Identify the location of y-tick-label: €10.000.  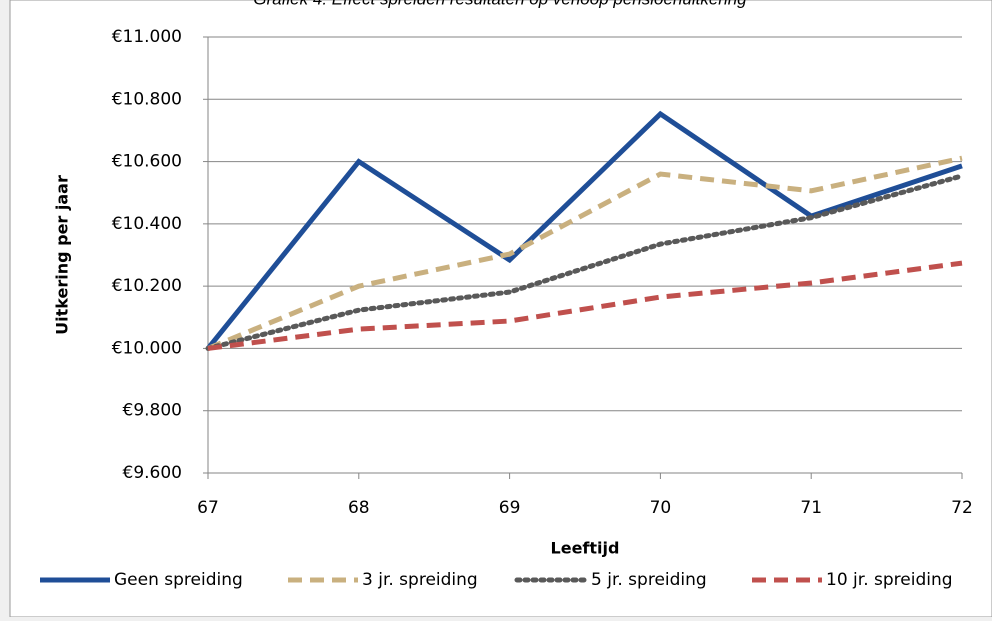
(147, 348).